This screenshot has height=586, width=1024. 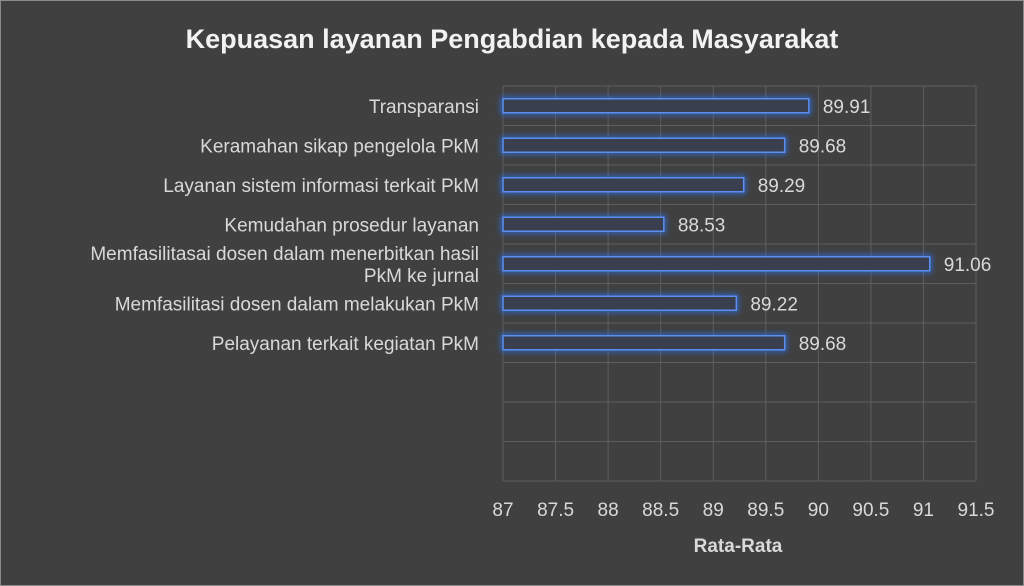 What do you see at coordinates (660, 510) in the screenshot?
I see `x-tick-label: 88.5` at bounding box center [660, 510].